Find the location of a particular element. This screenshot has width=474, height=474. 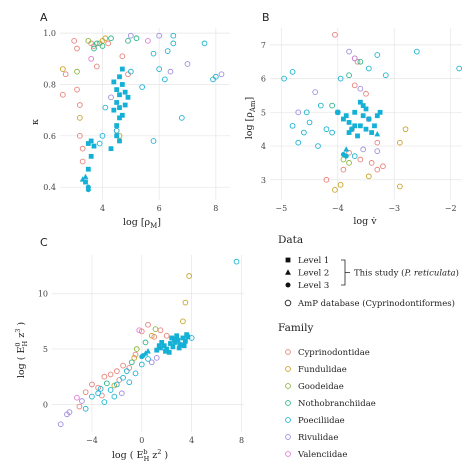

panel-b-ytick-label: 3 is located at coordinates (263, 180).